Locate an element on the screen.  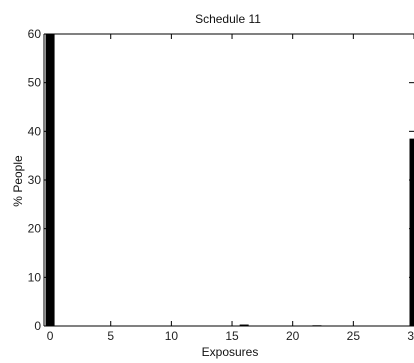
x-tick-label-20: 20 is located at coordinates (293, 336).